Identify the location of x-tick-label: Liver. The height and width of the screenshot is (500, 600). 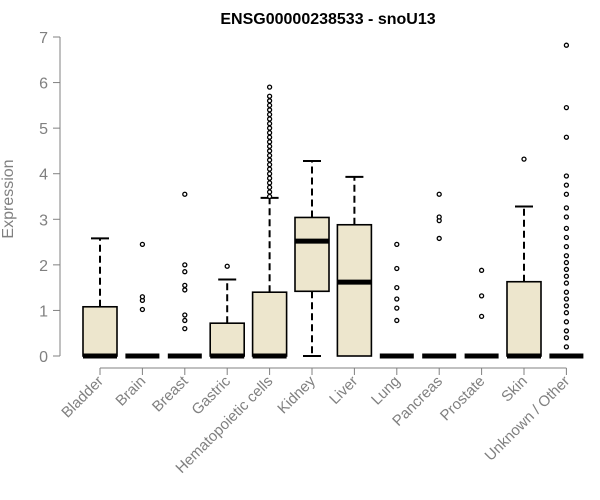
(343, 390).